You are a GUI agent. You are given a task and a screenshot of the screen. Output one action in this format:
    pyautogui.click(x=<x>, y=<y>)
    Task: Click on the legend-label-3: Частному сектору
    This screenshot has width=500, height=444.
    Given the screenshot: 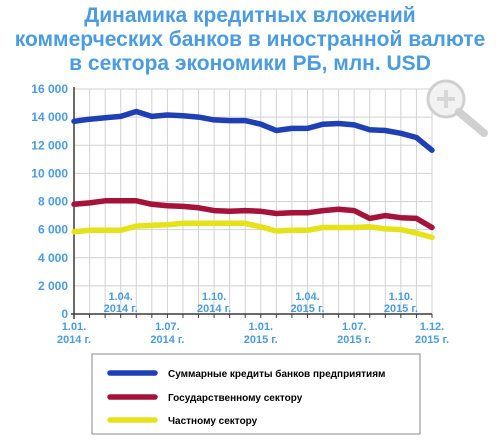 What is the action you would take?
    pyautogui.click(x=213, y=421)
    